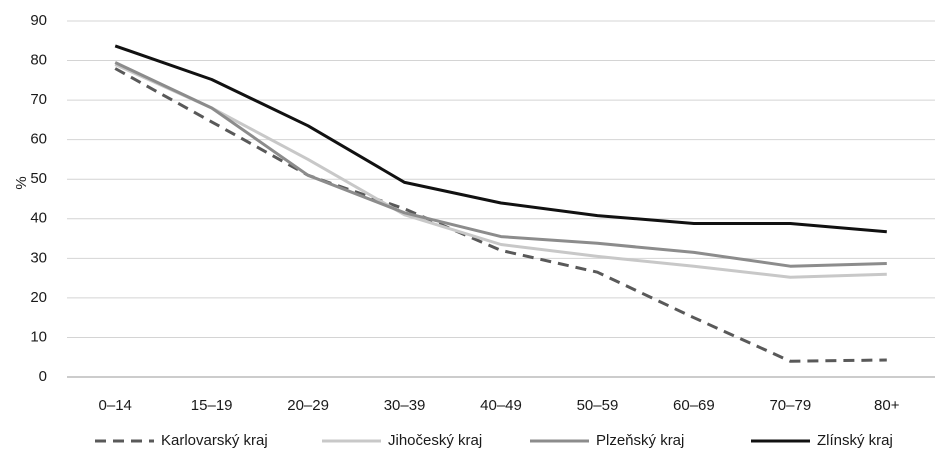  Describe the element at coordinates (21, 182) in the screenshot. I see `y-axis-label: %` at that location.